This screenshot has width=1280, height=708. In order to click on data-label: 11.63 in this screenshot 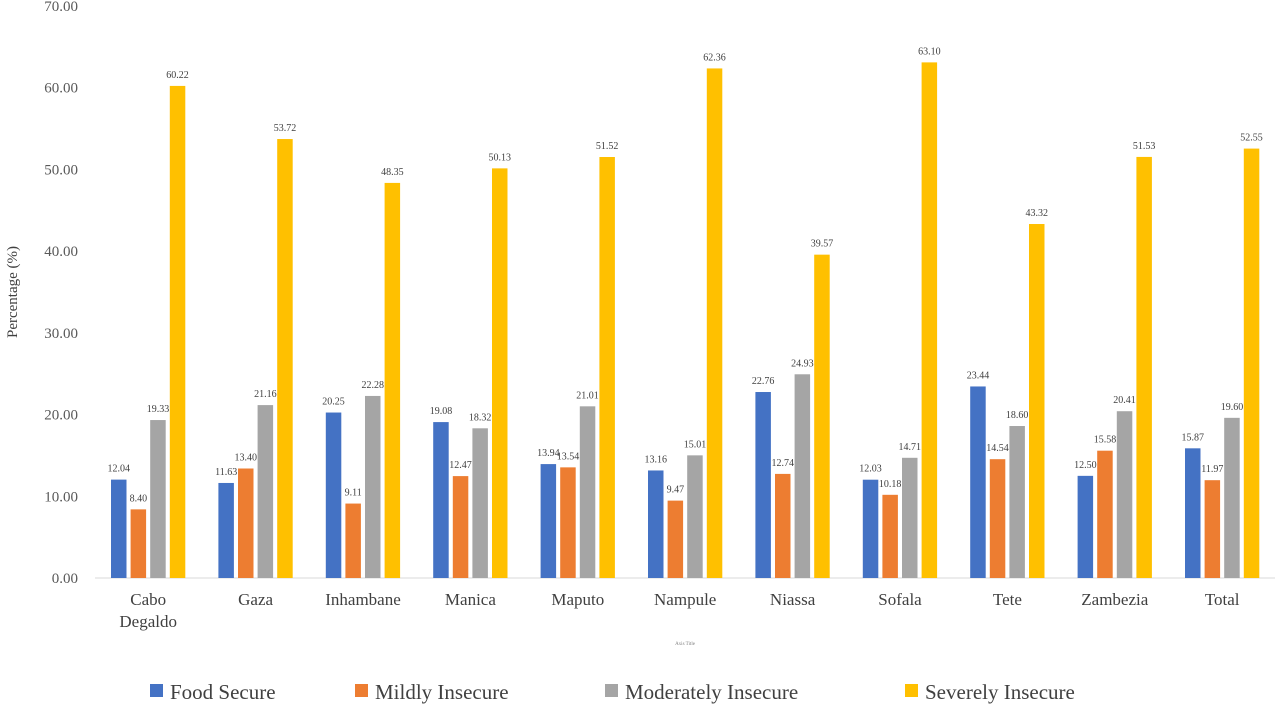, I will do `click(226, 472)`.